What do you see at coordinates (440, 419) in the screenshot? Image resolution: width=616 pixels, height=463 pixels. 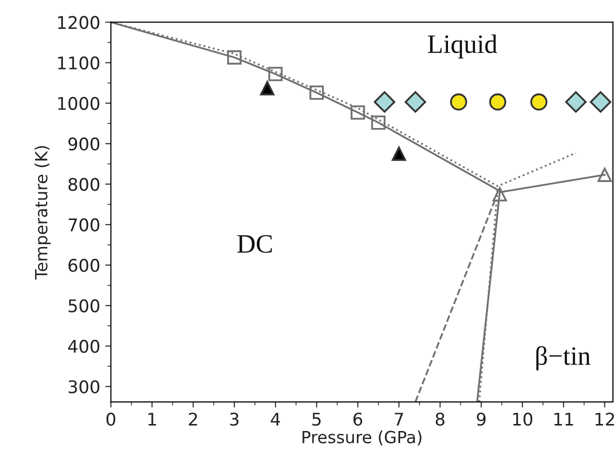 I see `x-tick-label: 8` at bounding box center [440, 419].